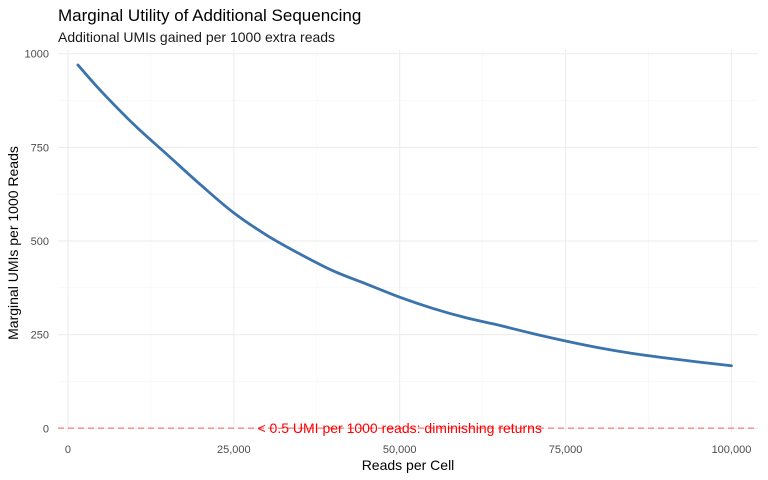 Image resolution: width=768 pixels, height=480 pixels. I want to click on x-tick-label: 50,000, so click(400, 450).